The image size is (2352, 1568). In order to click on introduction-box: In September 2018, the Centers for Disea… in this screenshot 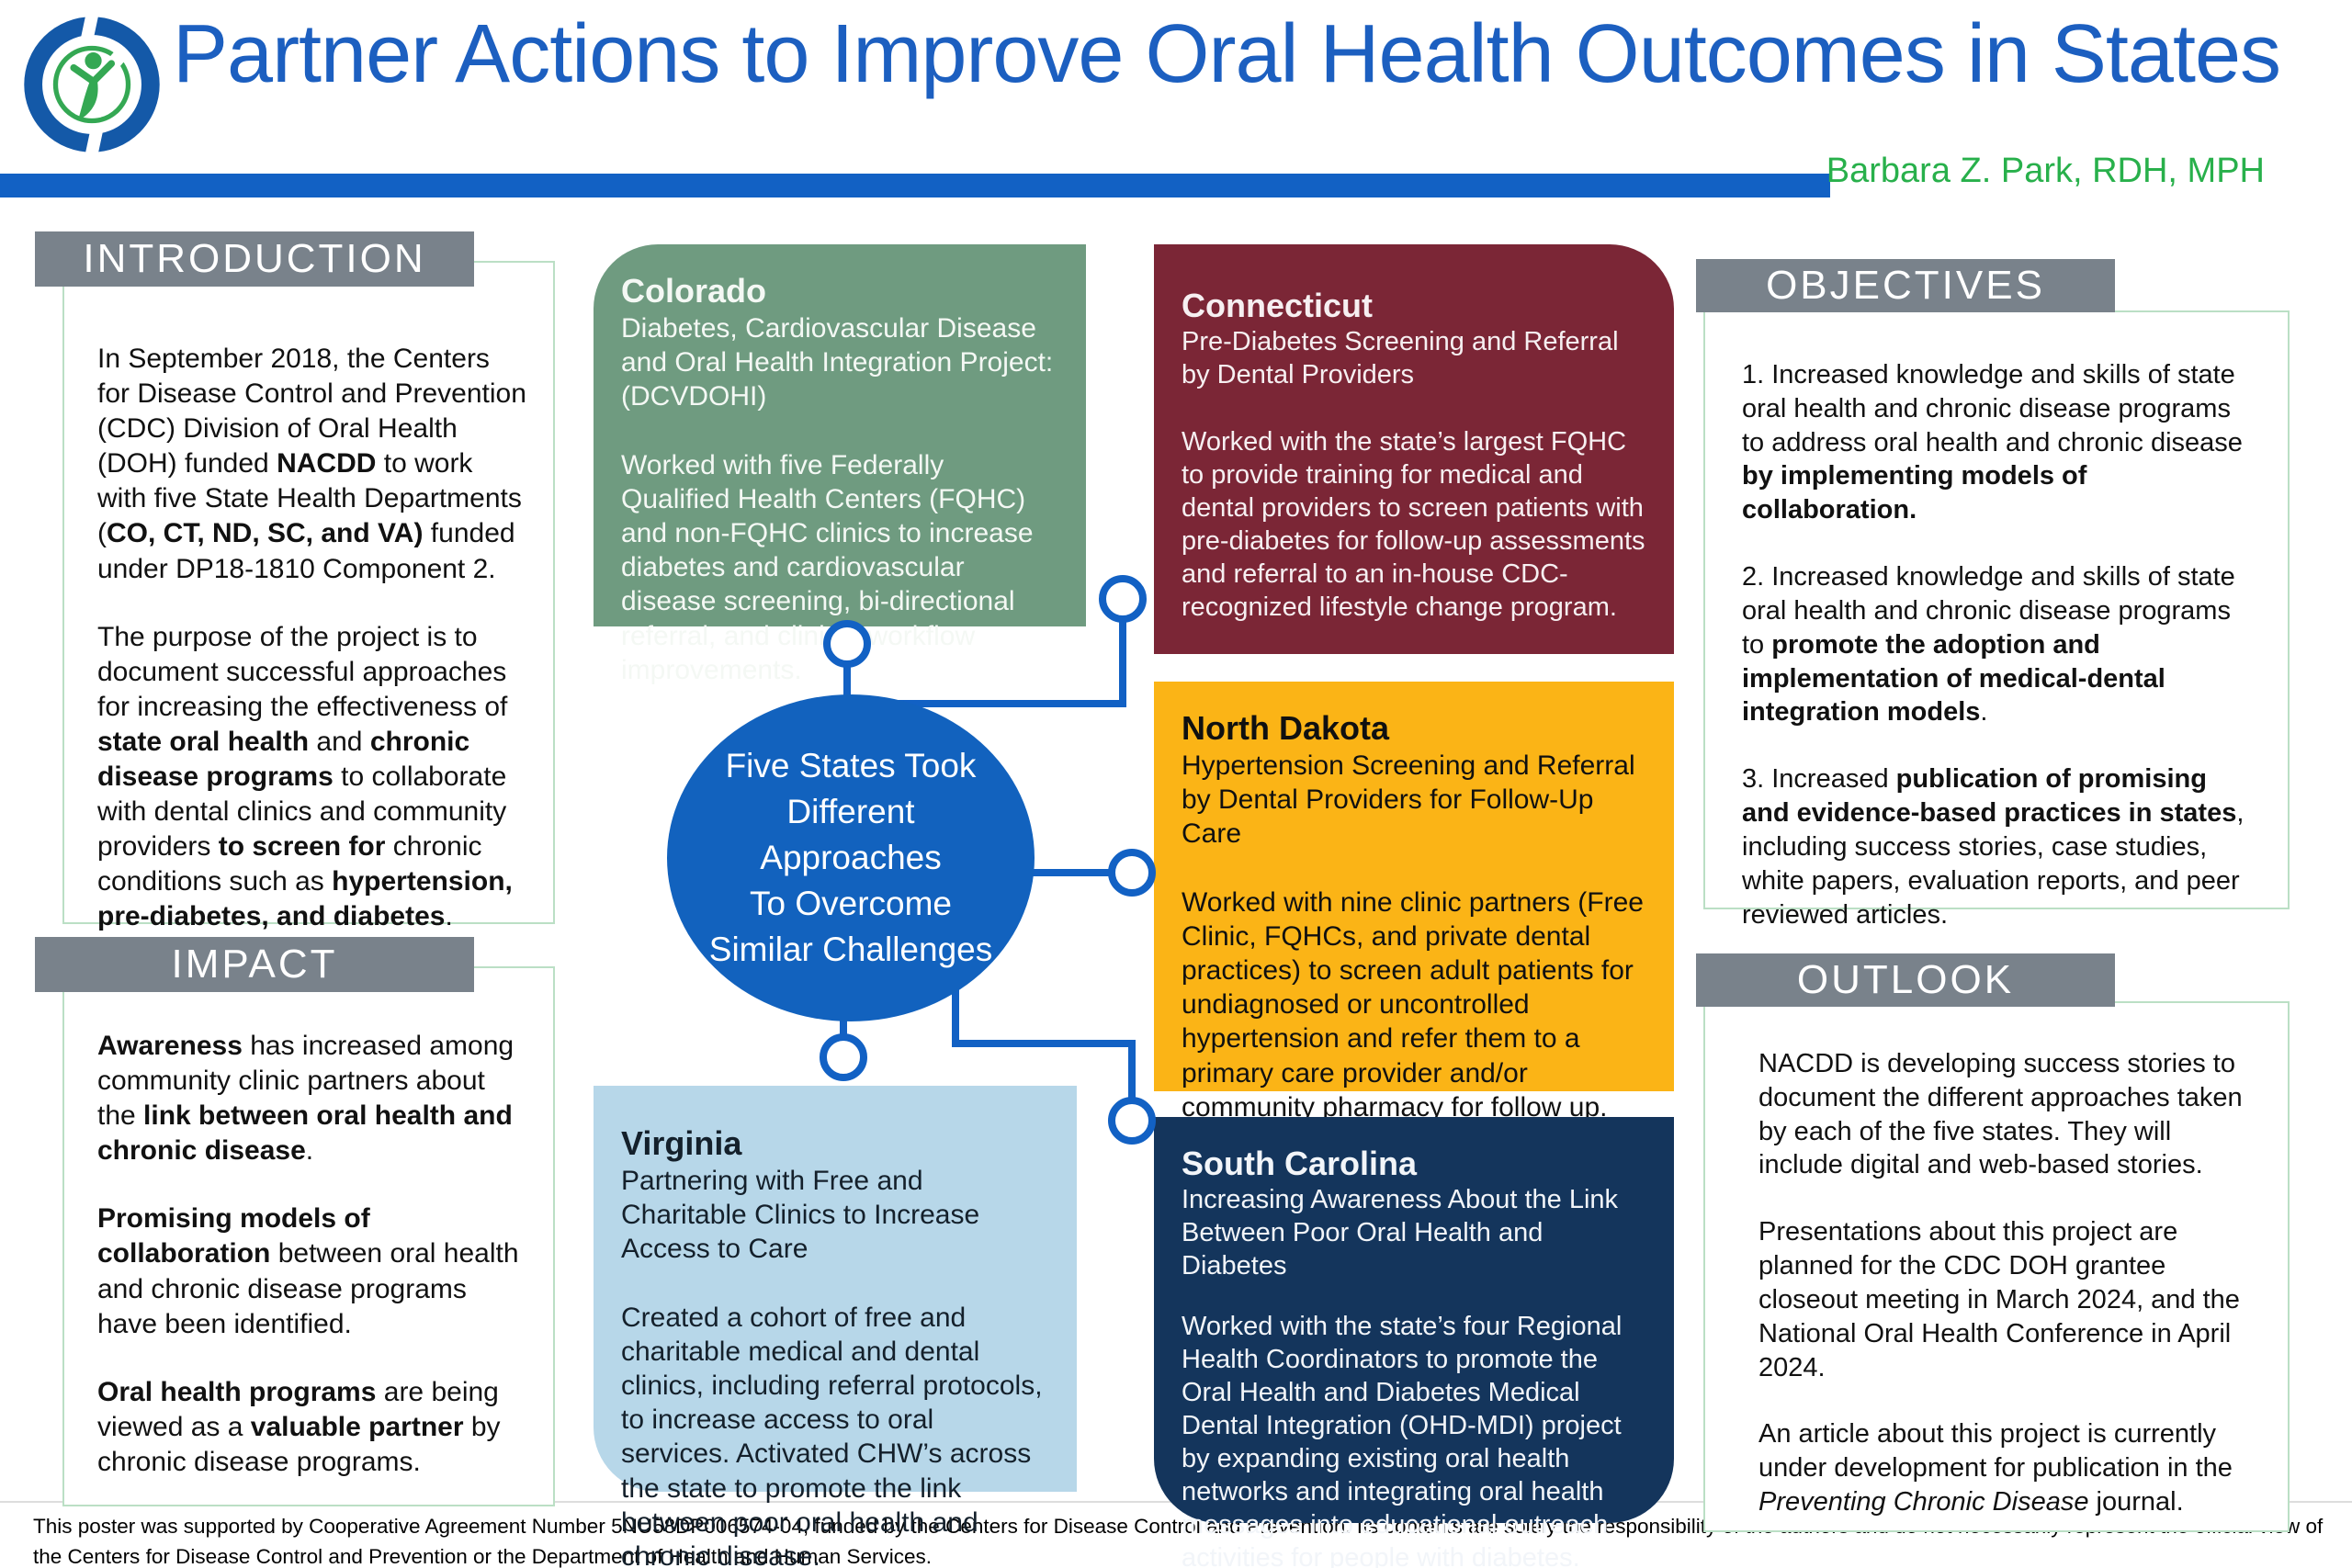, I will do `click(309, 596)`.